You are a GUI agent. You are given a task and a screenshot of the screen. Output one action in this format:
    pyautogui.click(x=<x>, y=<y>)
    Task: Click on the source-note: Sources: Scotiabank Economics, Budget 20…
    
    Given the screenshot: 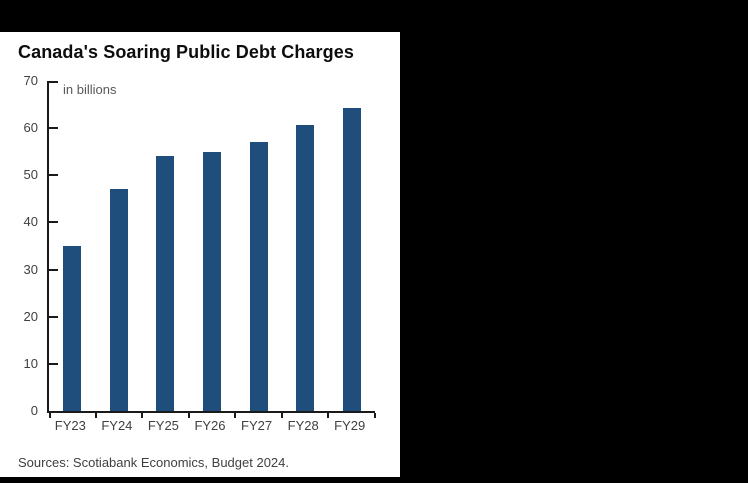 What is the action you would take?
    pyautogui.click(x=153, y=462)
    